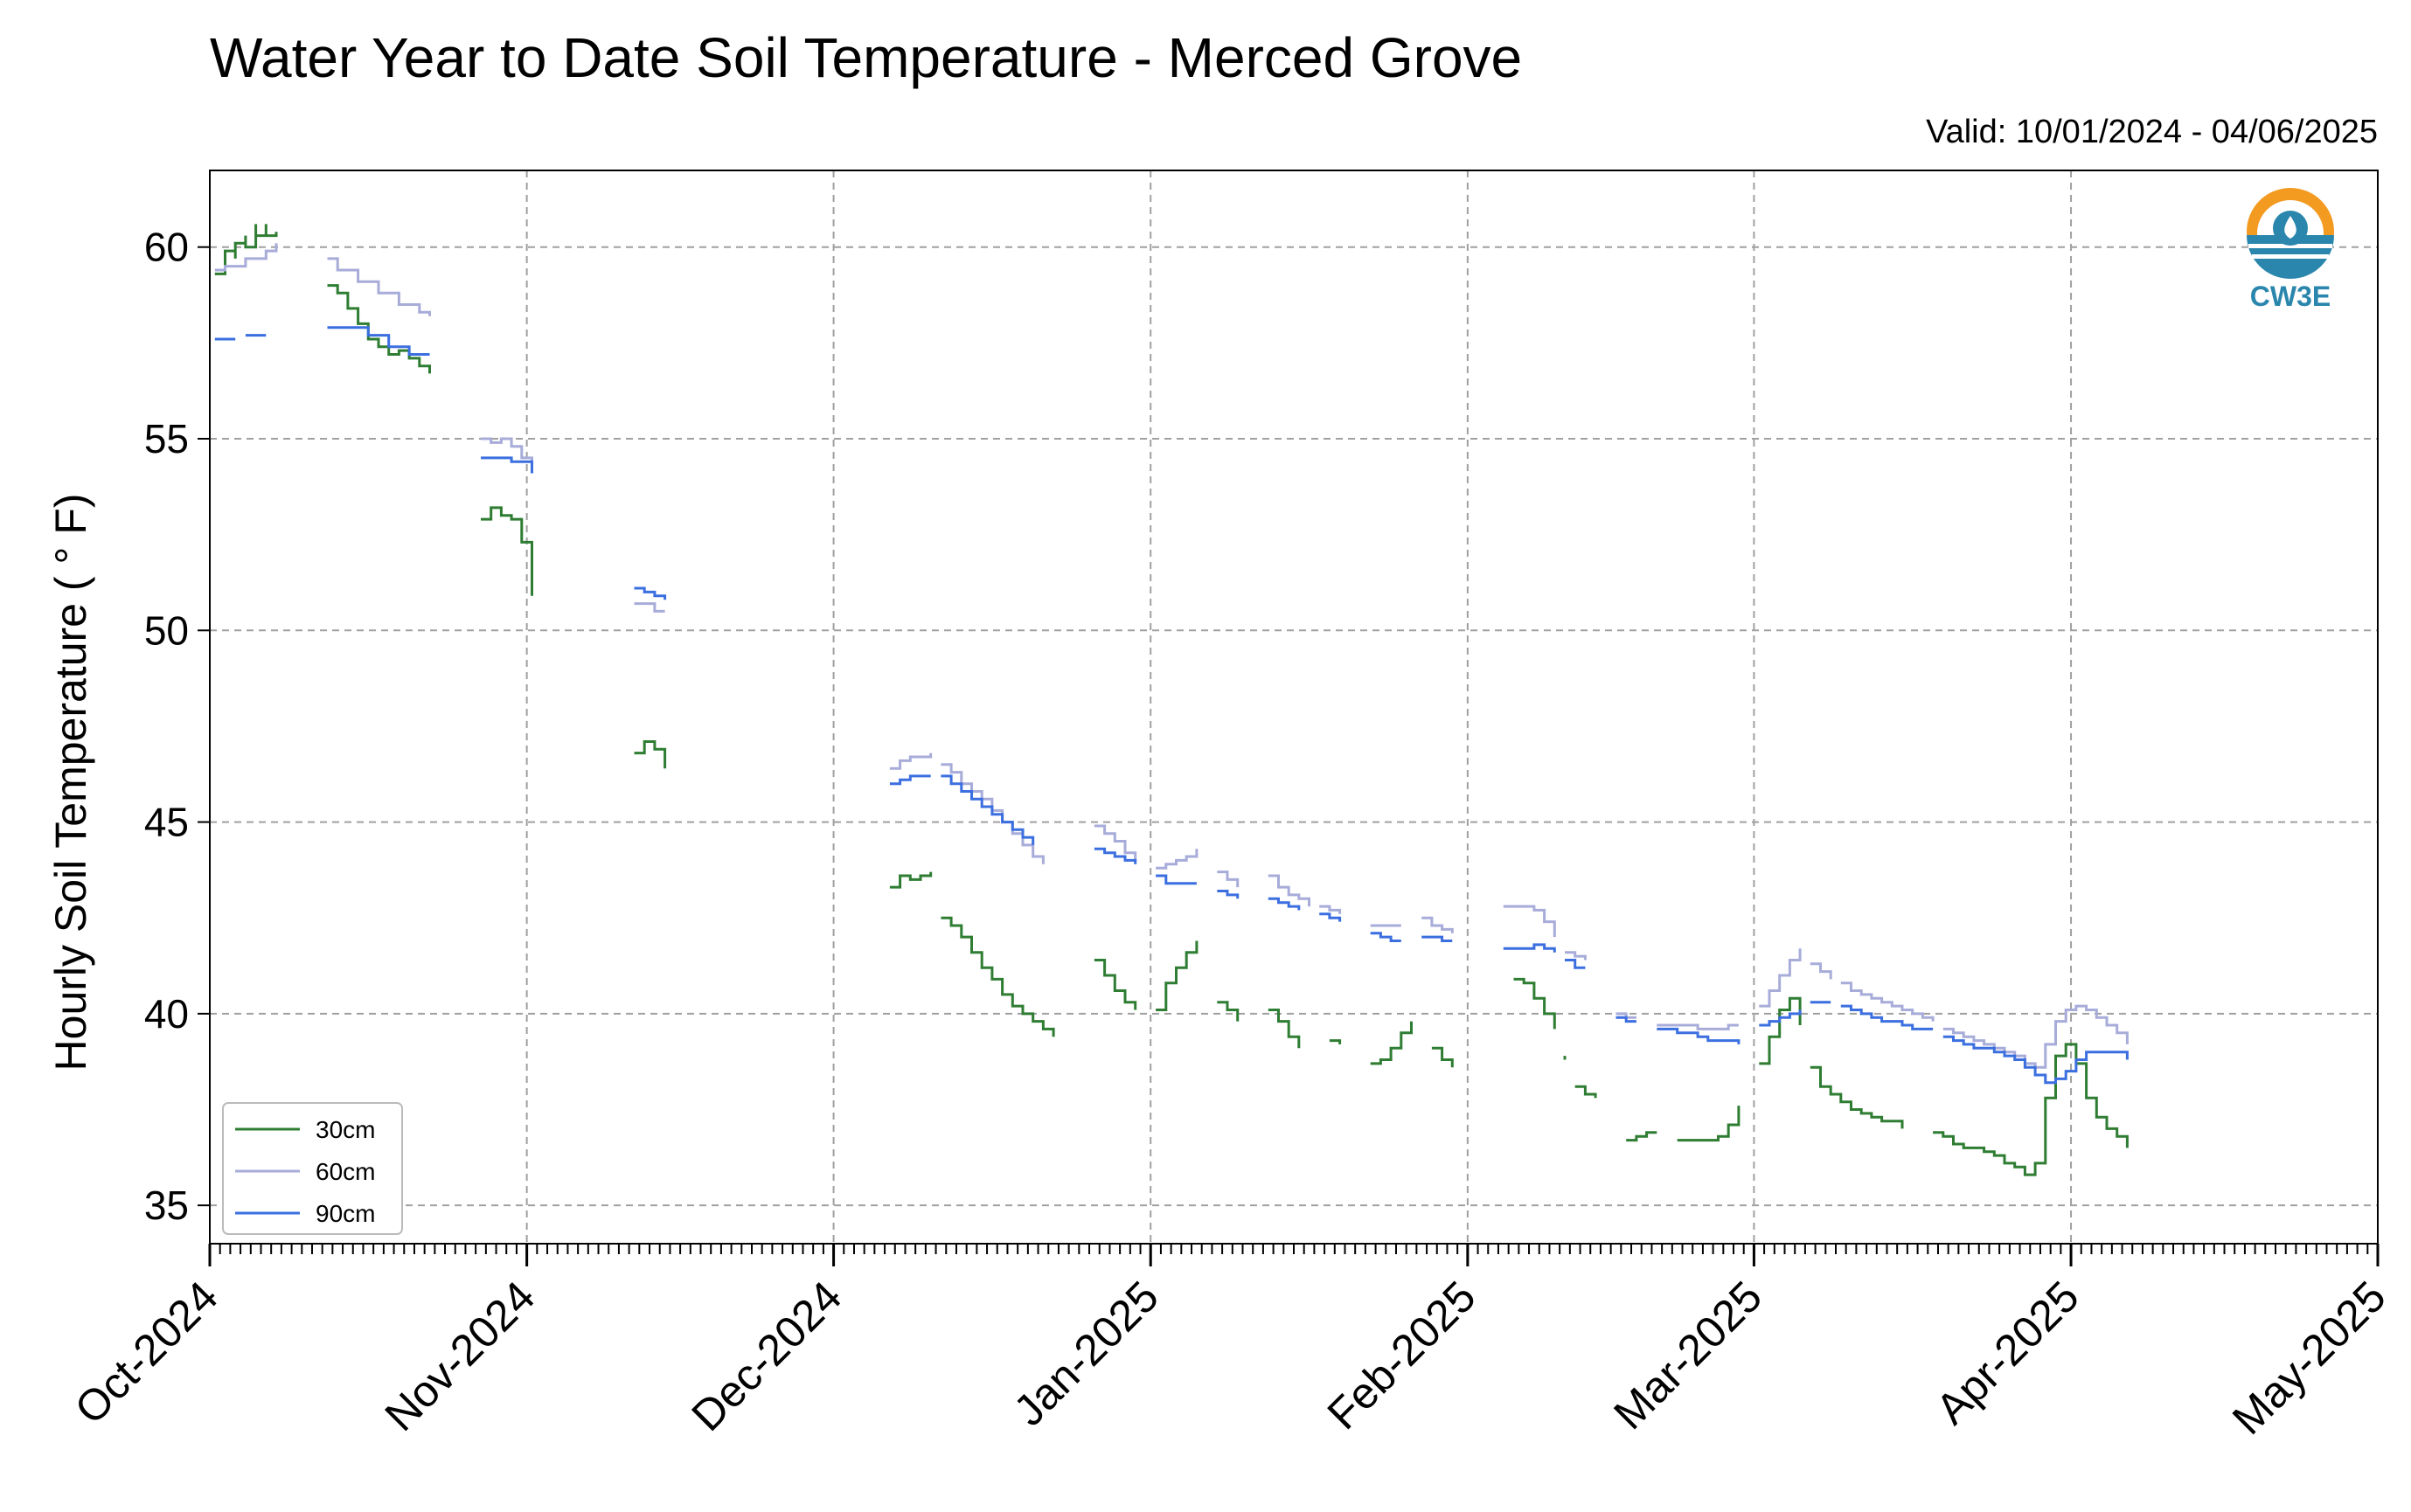 The image size is (2411, 1512). What do you see at coordinates (146, 1352) in the screenshot?
I see `x-tick-label: Oct-2024` at bounding box center [146, 1352].